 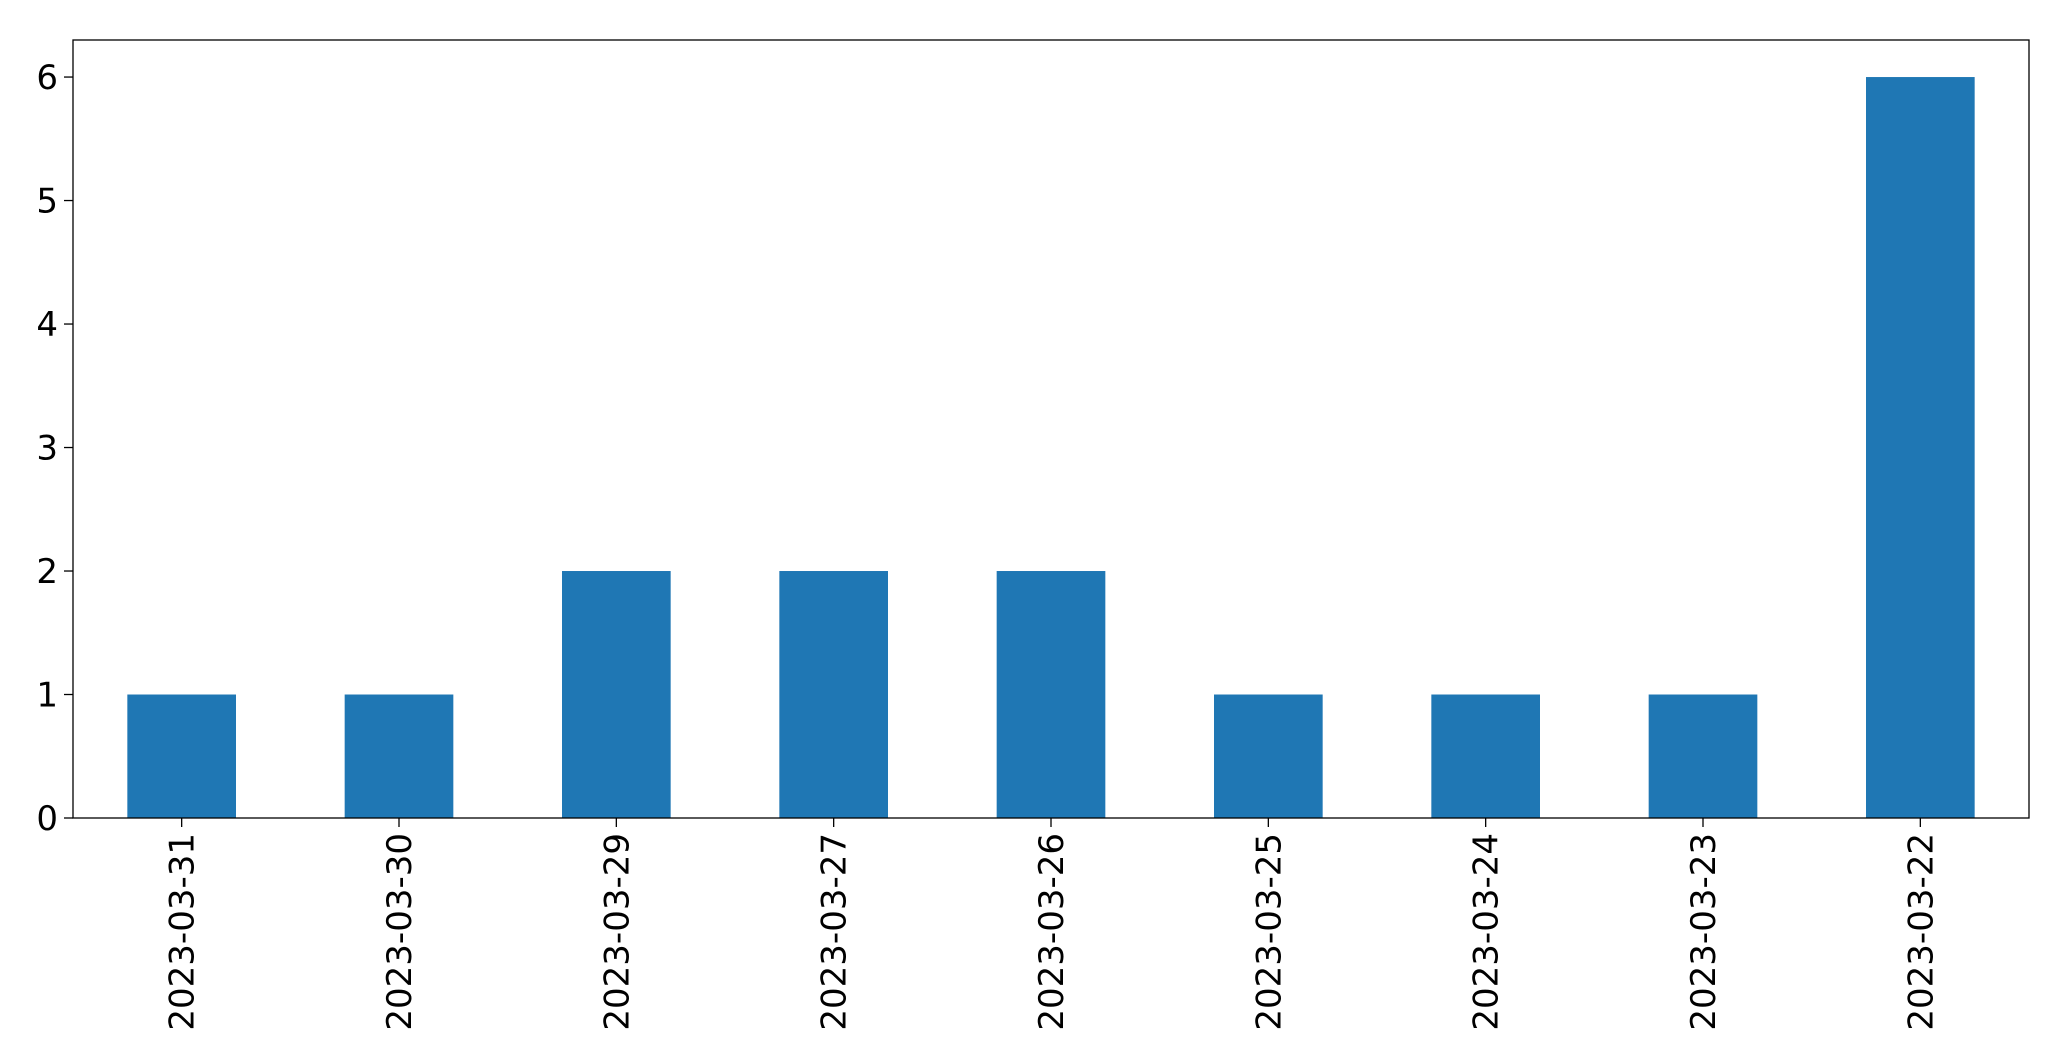 I want to click on y-tick-label: 4, so click(x=47, y=325).